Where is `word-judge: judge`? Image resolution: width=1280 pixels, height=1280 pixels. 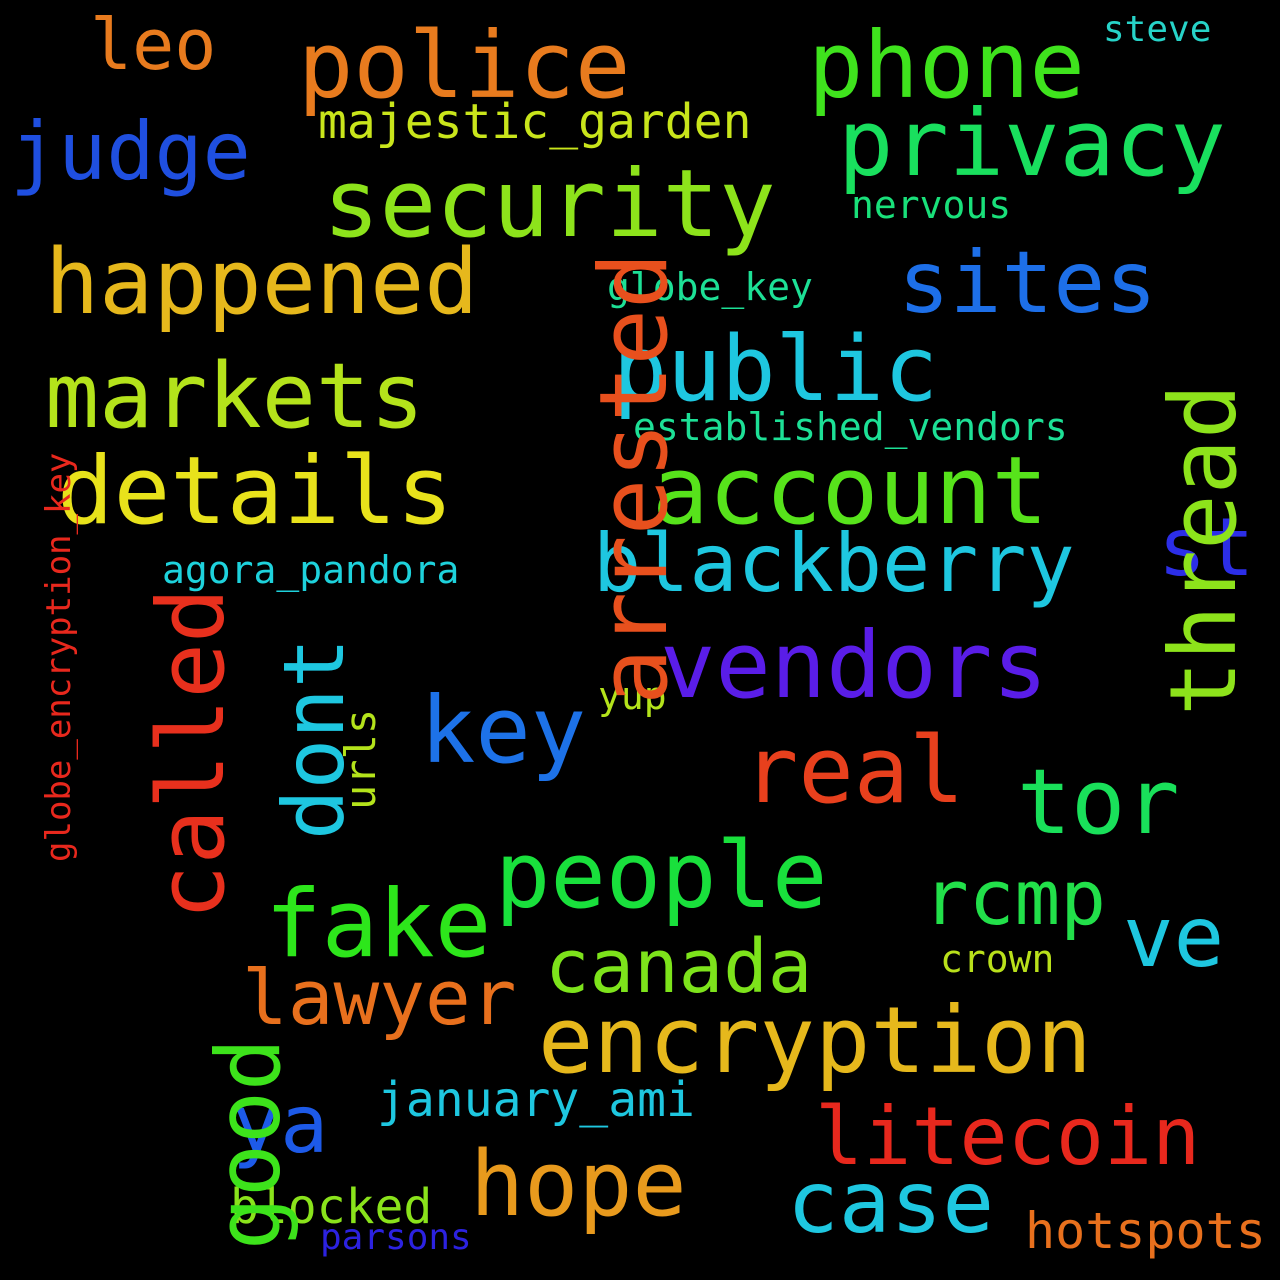
word-judge: judge is located at coordinates (130, 151).